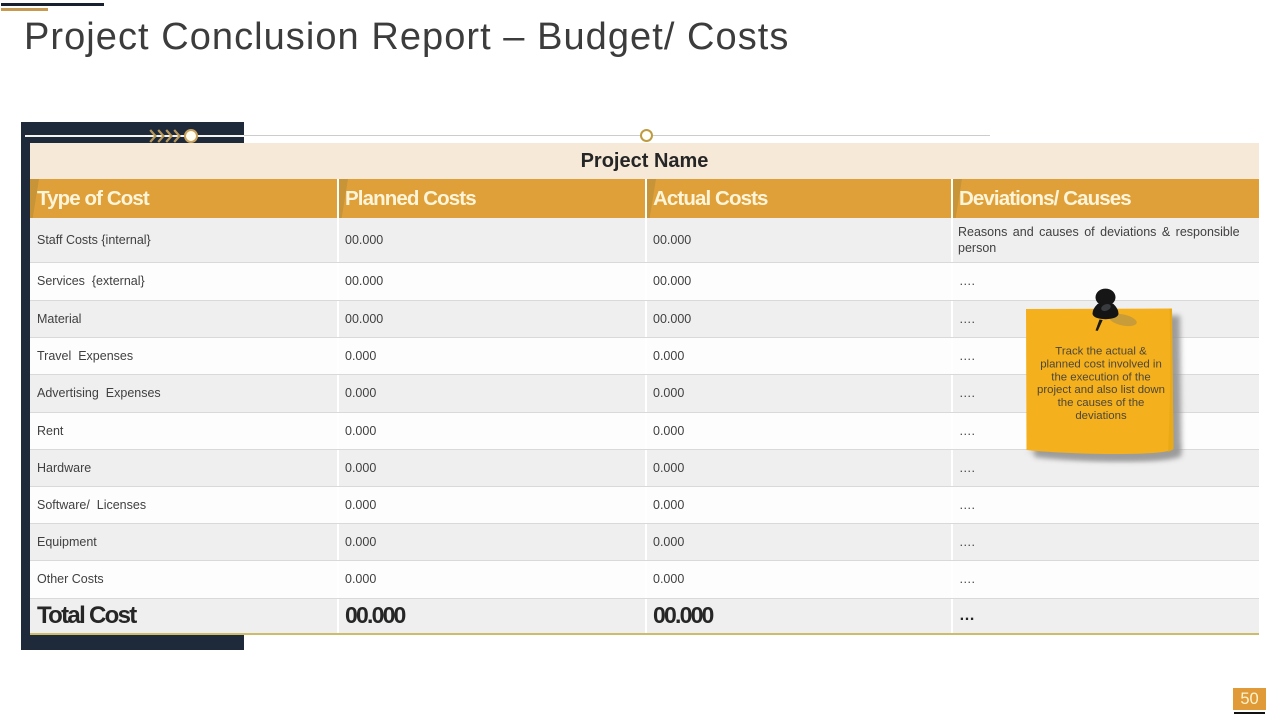 The width and height of the screenshot is (1280, 720). What do you see at coordinates (1101, 416) in the screenshot?
I see `svg-text: deviations` at bounding box center [1101, 416].